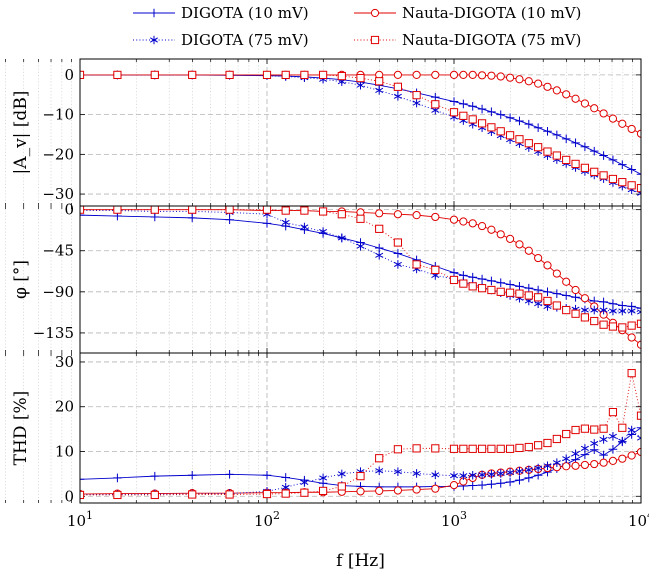  I want to click on x-axis: 101 102 103 104 f [Hz], so click(358, 540).